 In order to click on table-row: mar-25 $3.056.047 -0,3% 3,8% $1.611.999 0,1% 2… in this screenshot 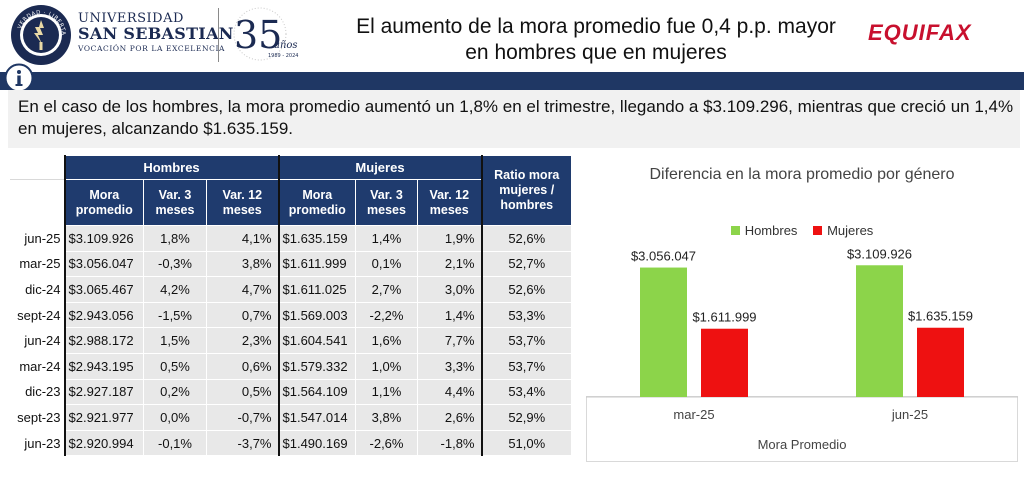, I will do `click(291, 264)`.